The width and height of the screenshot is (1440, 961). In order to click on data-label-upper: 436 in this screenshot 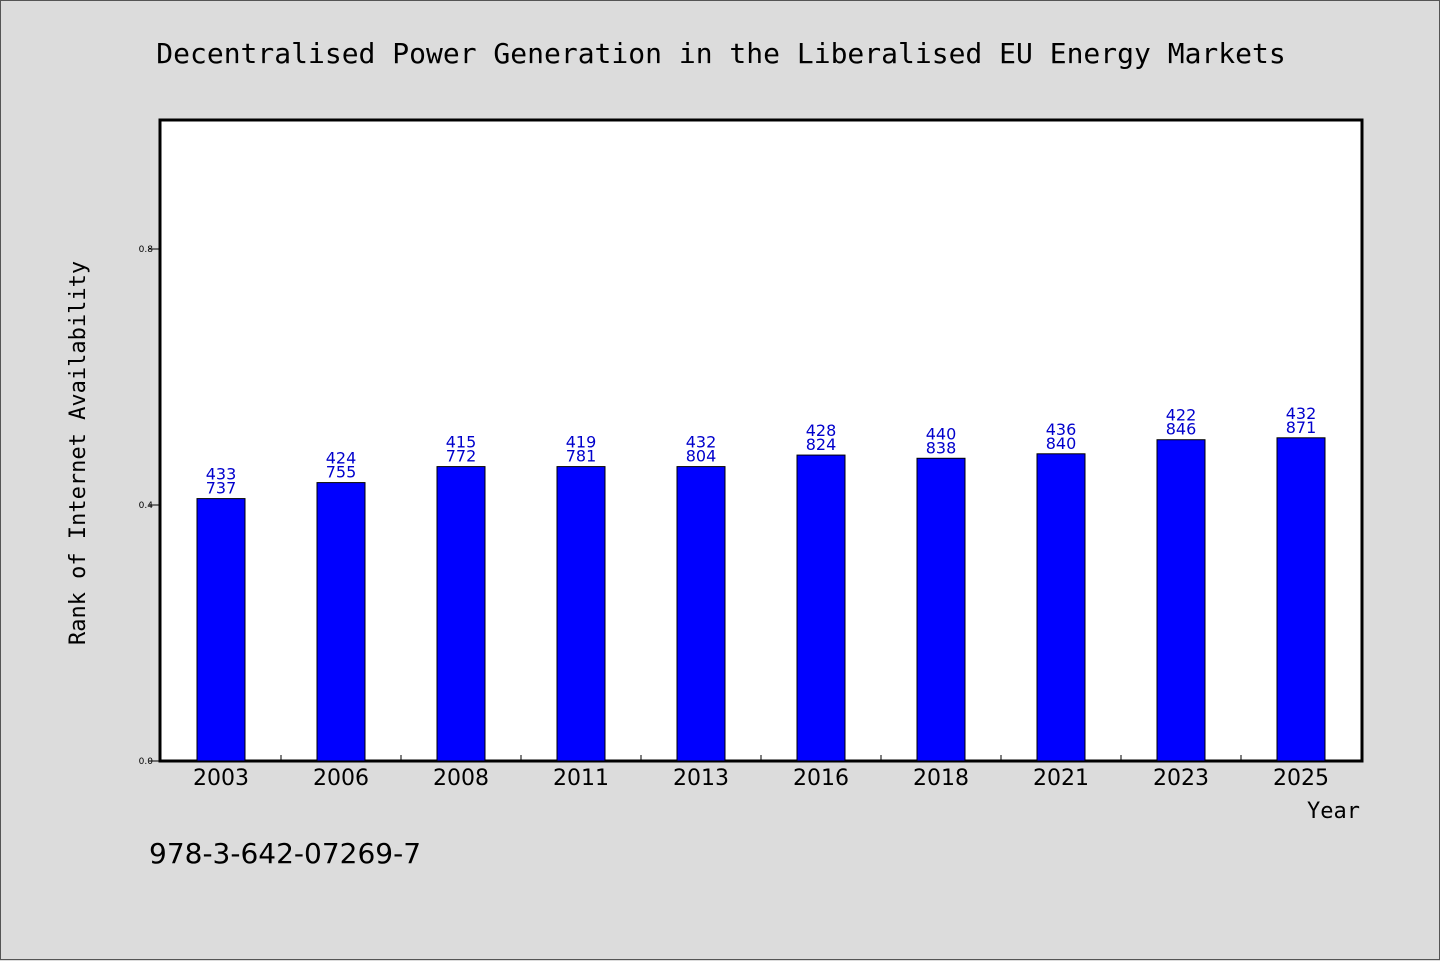, I will do `click(1061, 429)`.